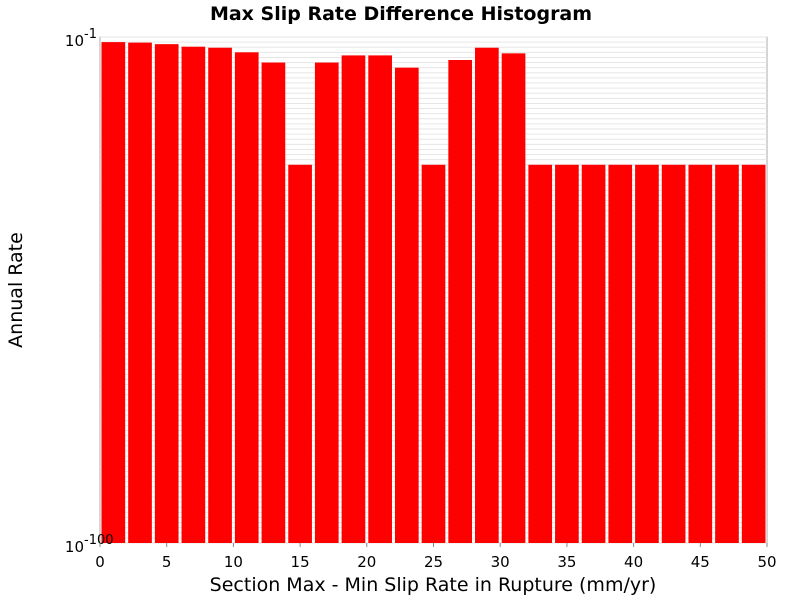  I want to click on x-tick-label: 45, so click(700, 562).